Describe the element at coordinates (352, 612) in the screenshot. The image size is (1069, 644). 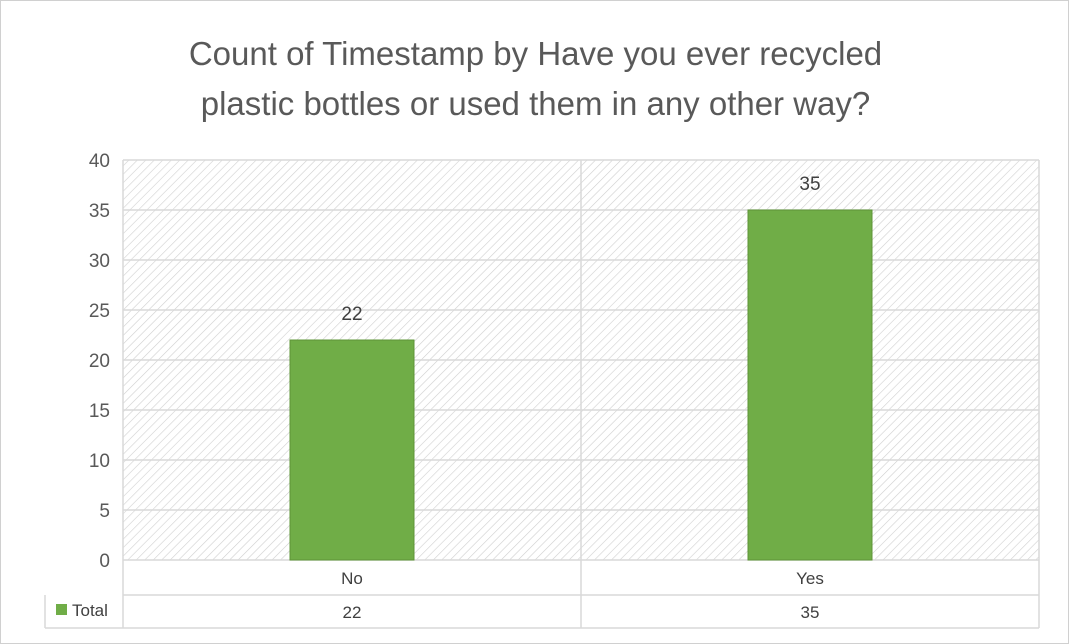
I see `table-value-no: 22` at that location.